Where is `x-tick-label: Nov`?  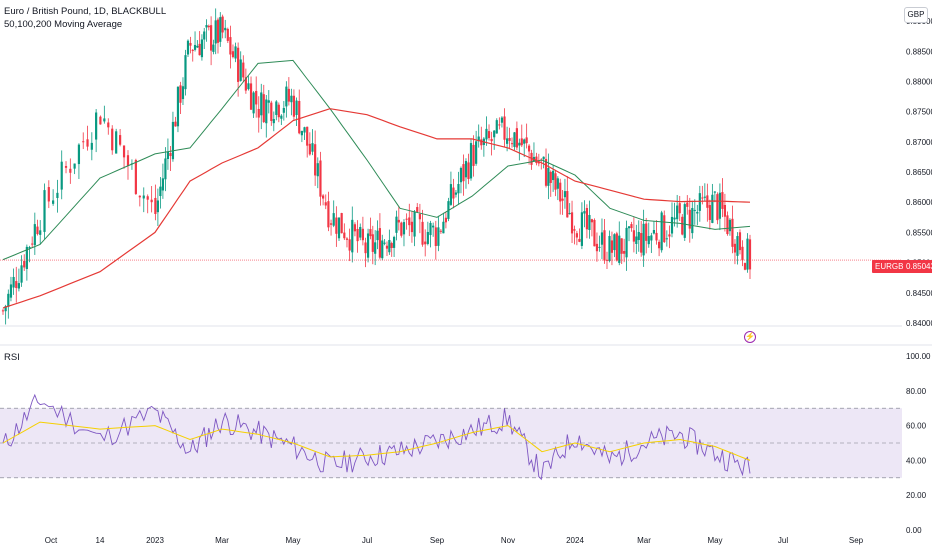 x-tick-label: Nov is located at coordinates (508, 540).